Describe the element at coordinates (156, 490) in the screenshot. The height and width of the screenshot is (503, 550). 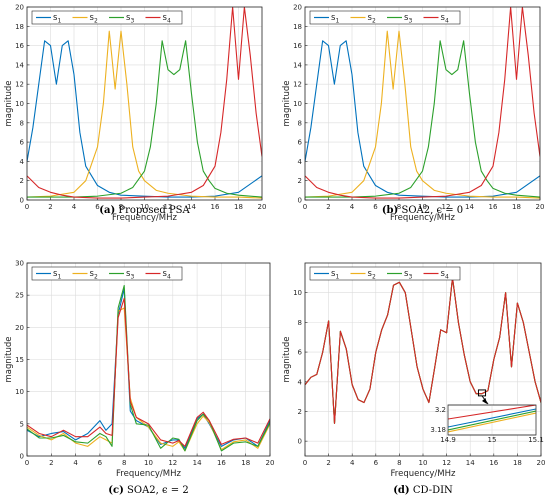
I see `caption-text: SOA2, ϵ = 2` at that location.